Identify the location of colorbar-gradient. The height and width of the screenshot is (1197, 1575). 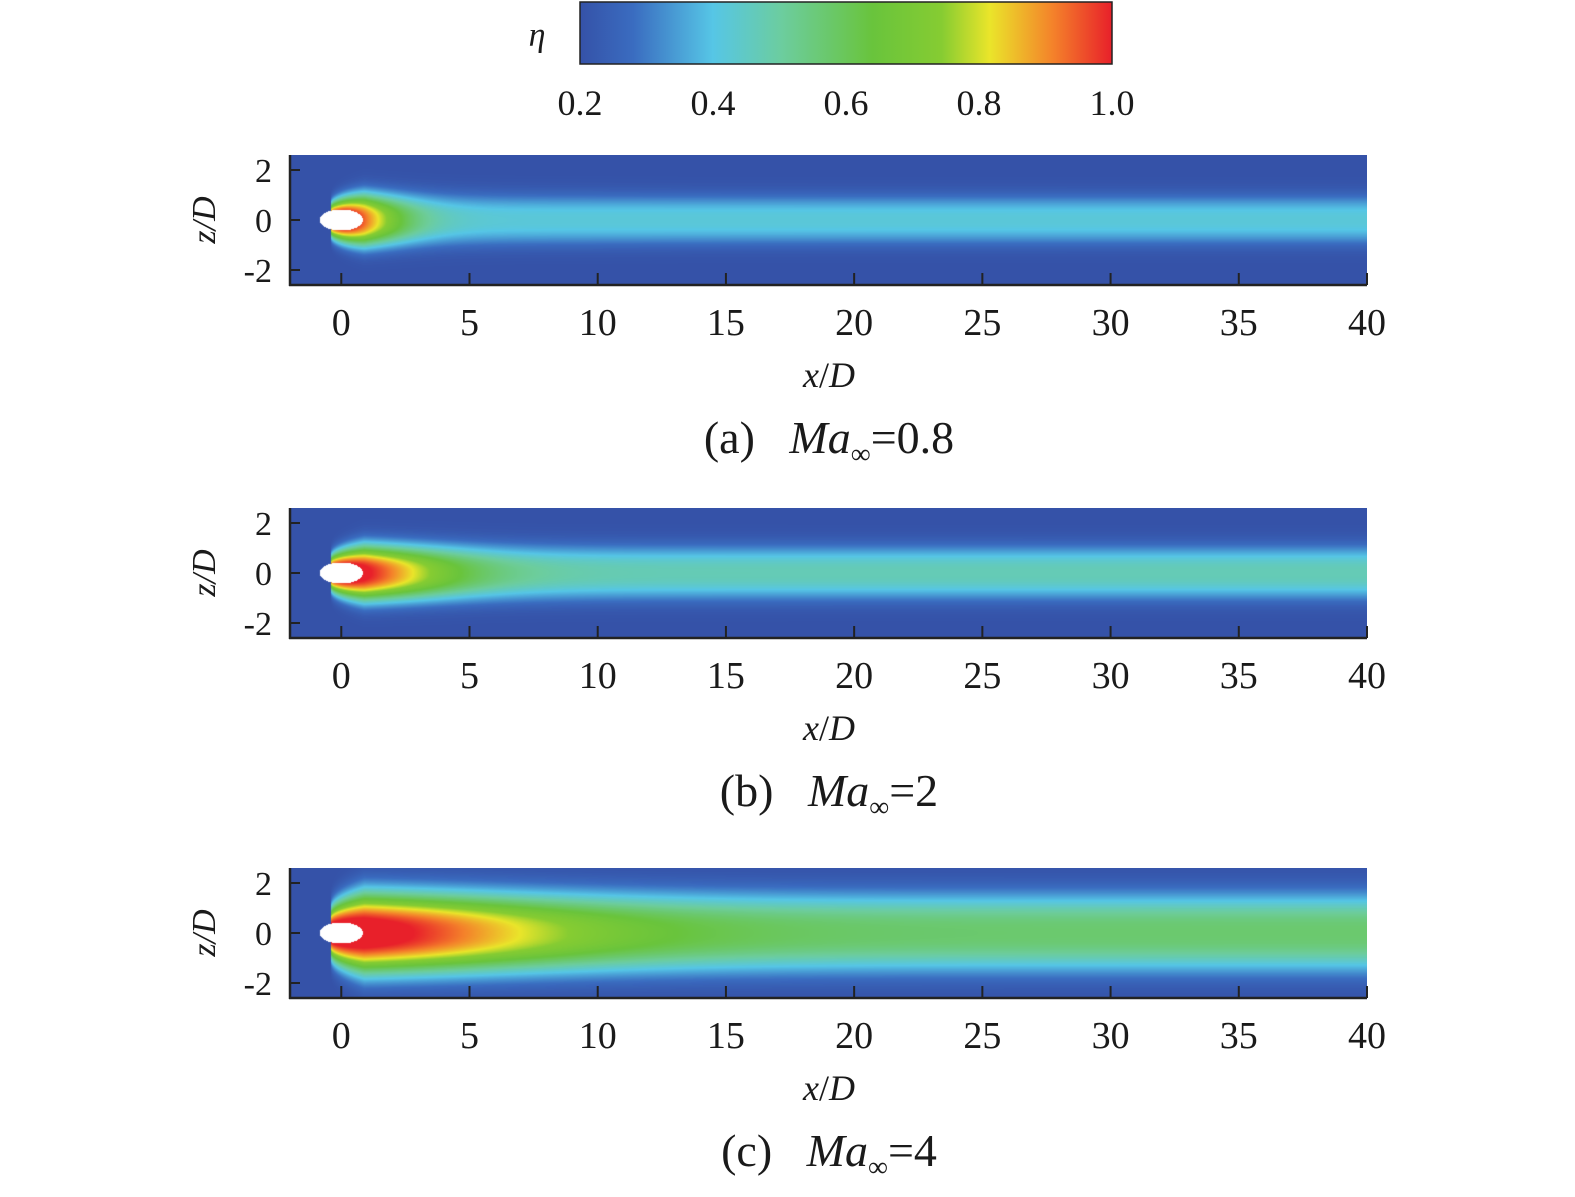
(846, 33).